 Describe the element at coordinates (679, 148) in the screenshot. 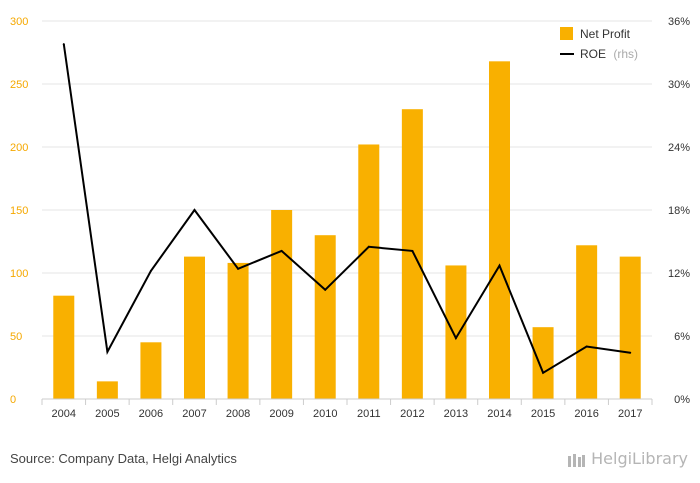

I see `y-right-tick-label: 24%` at that location.